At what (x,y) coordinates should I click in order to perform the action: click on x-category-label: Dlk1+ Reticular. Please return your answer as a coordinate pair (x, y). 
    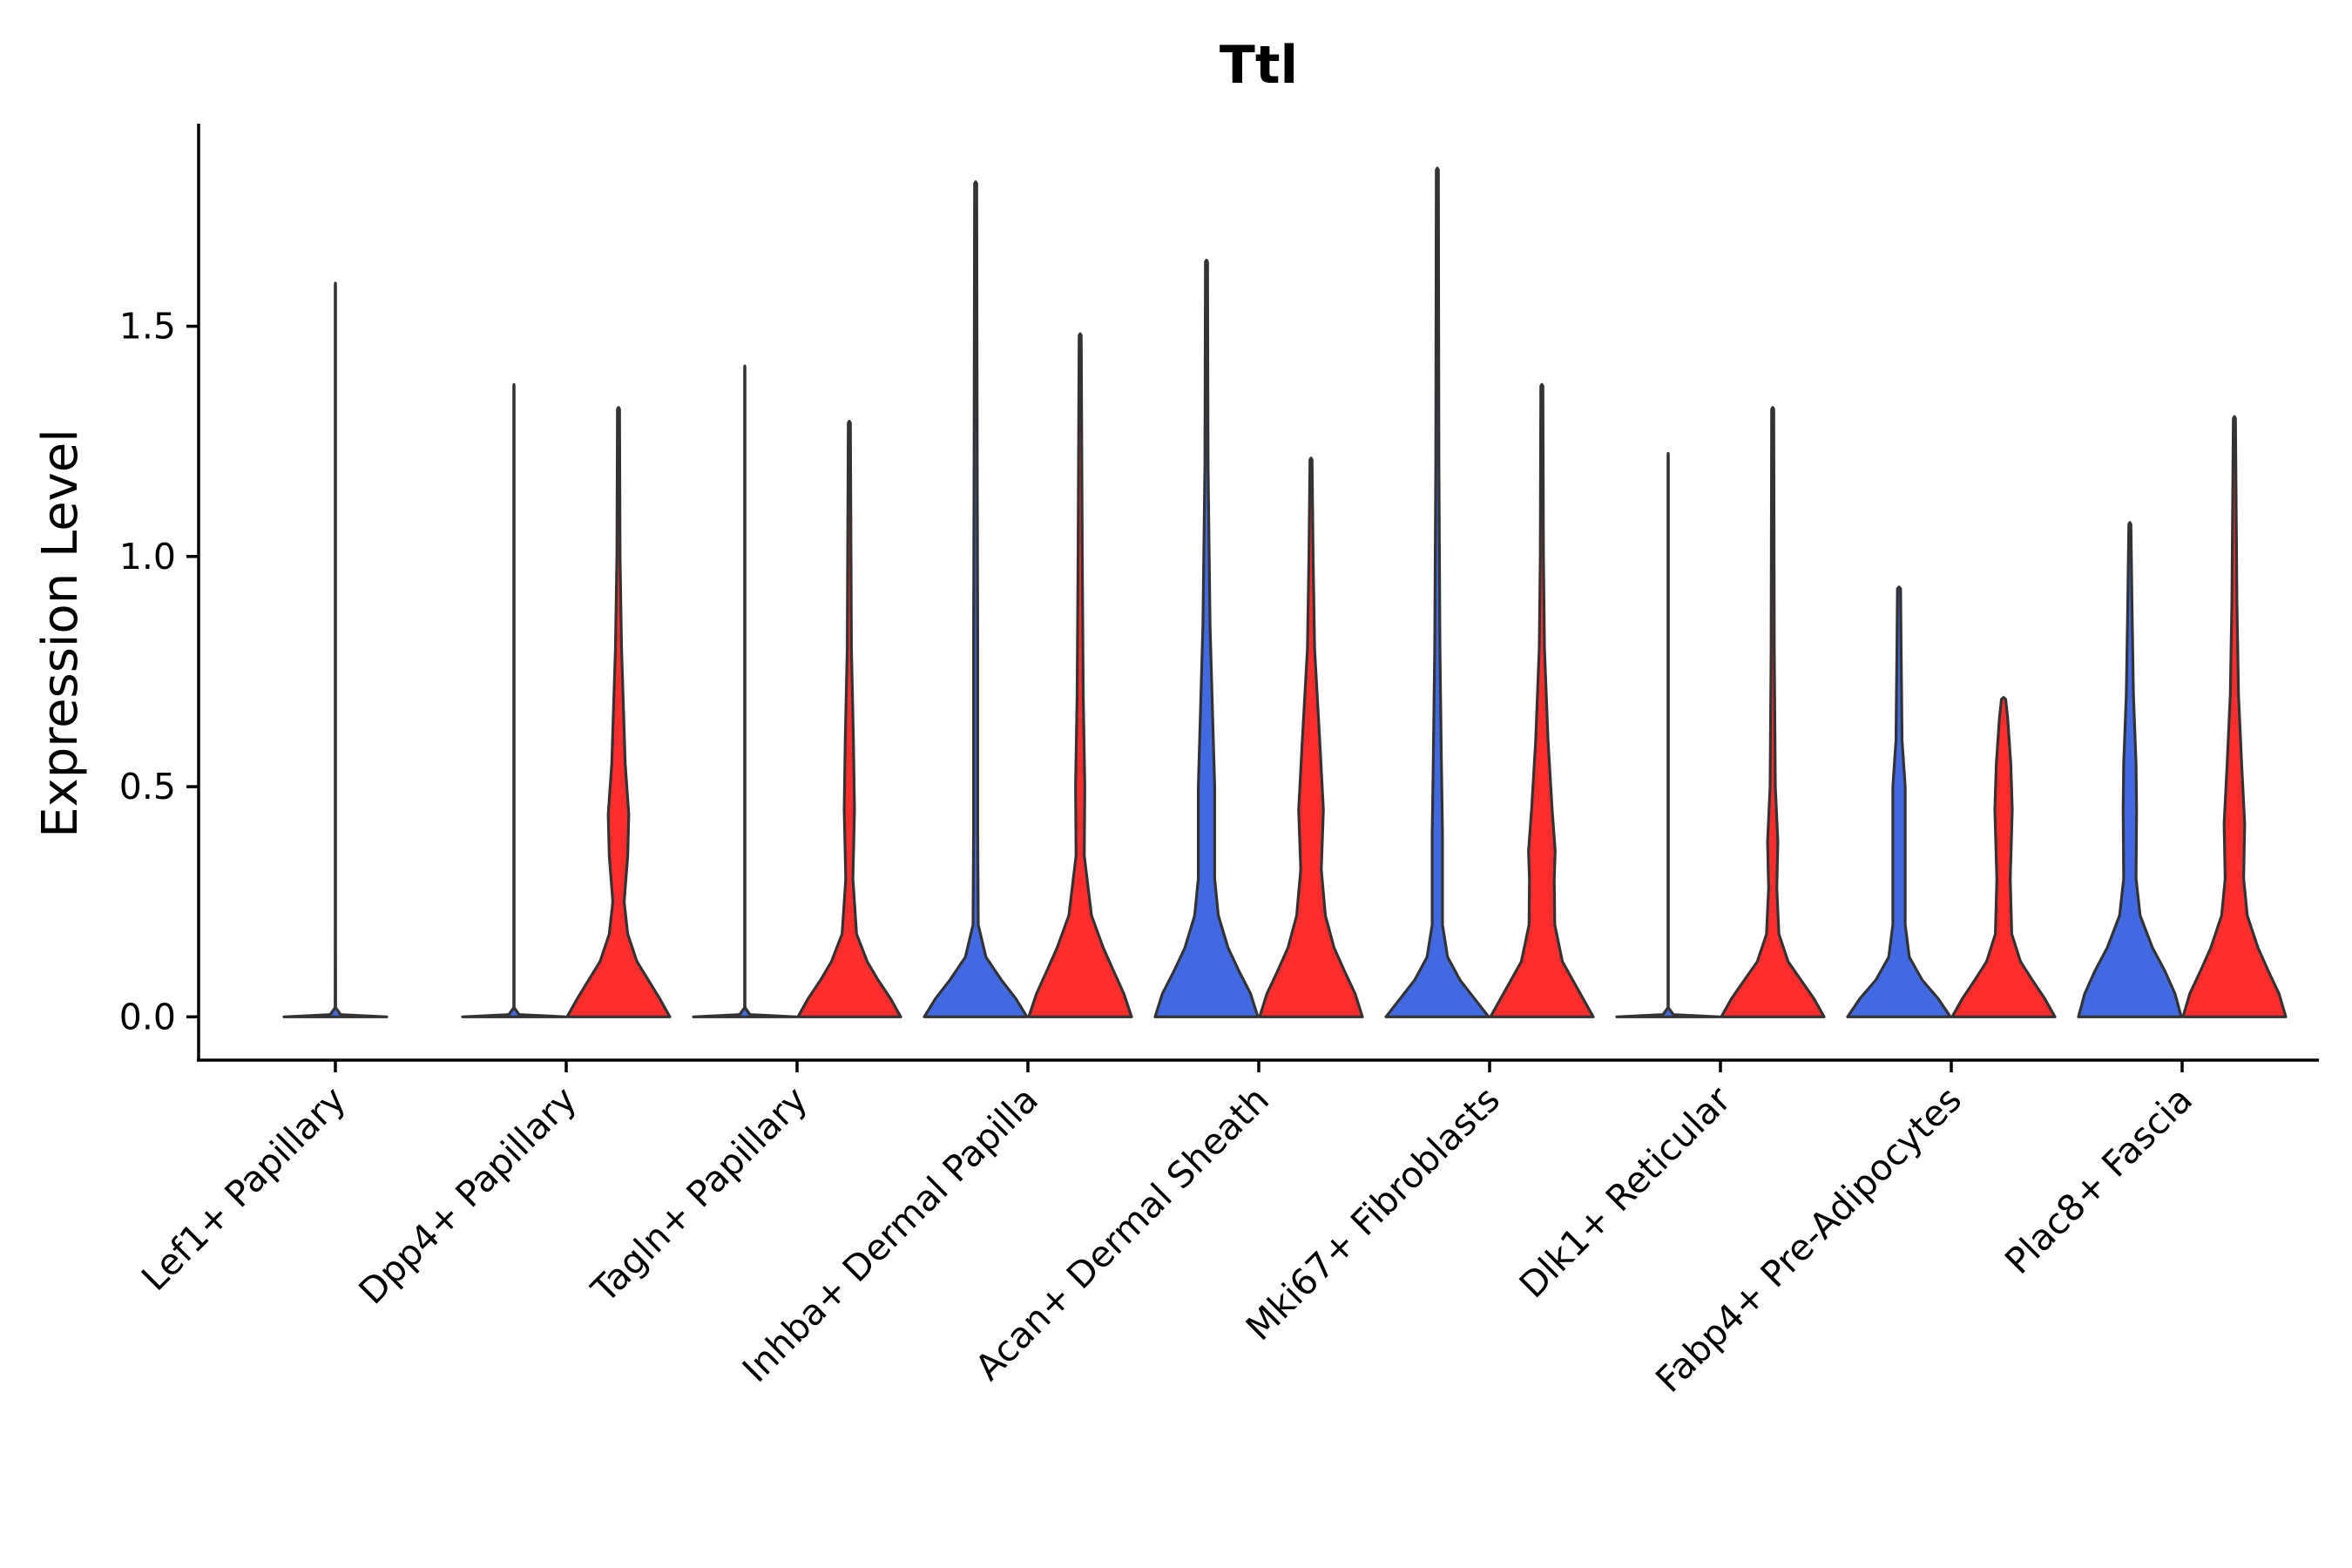
    Looking at the image, I should click on (1625, 1192).